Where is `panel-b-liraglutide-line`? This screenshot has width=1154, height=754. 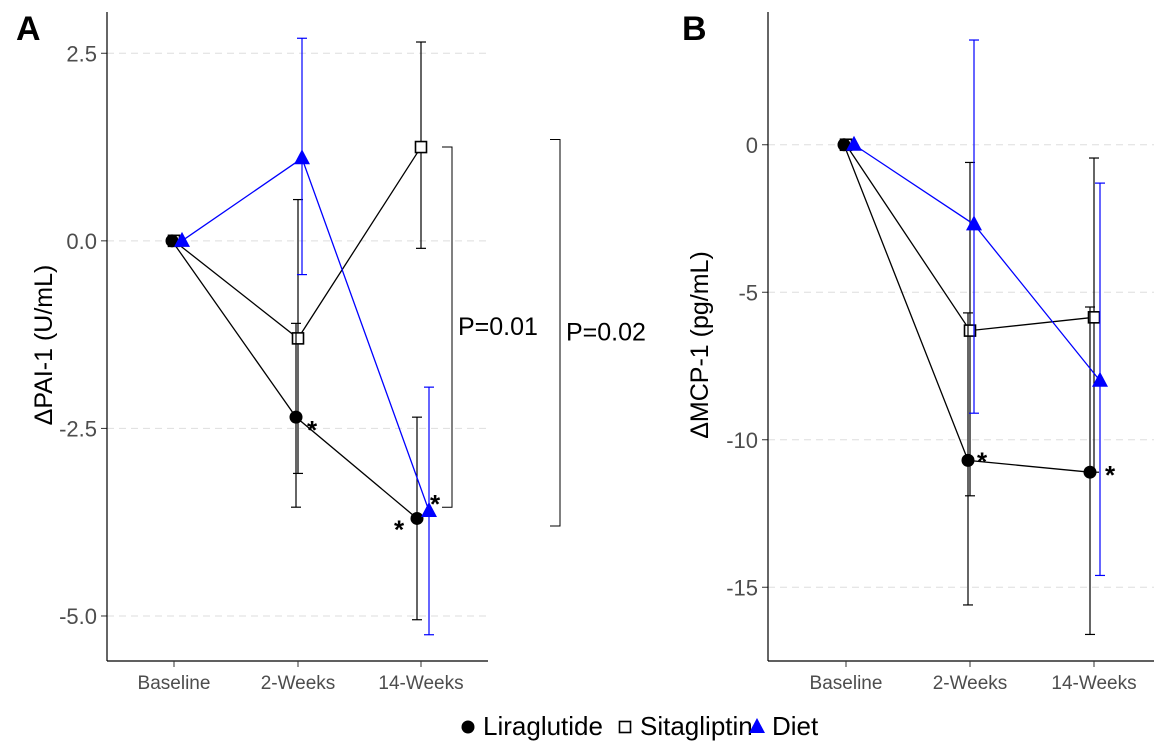
panel-b-liraglutide-line is located at coordinates (967, 308).